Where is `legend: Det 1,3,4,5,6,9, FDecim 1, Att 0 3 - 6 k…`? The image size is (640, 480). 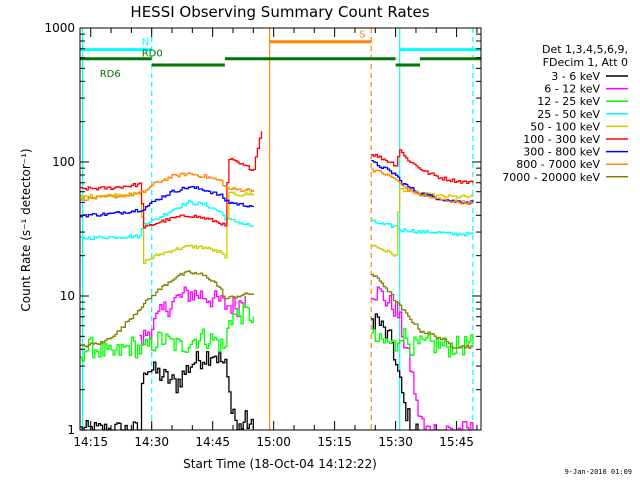 legend: Det 1,3,4,5,6,9, FDecim 1, Att 0 3 - 6 k… is located at coordinates (565, 113).